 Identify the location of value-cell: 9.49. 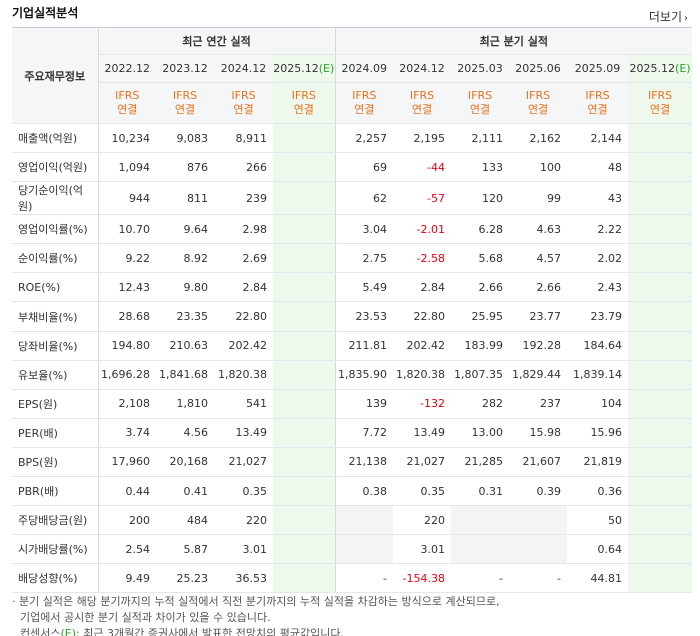
(127, 578).